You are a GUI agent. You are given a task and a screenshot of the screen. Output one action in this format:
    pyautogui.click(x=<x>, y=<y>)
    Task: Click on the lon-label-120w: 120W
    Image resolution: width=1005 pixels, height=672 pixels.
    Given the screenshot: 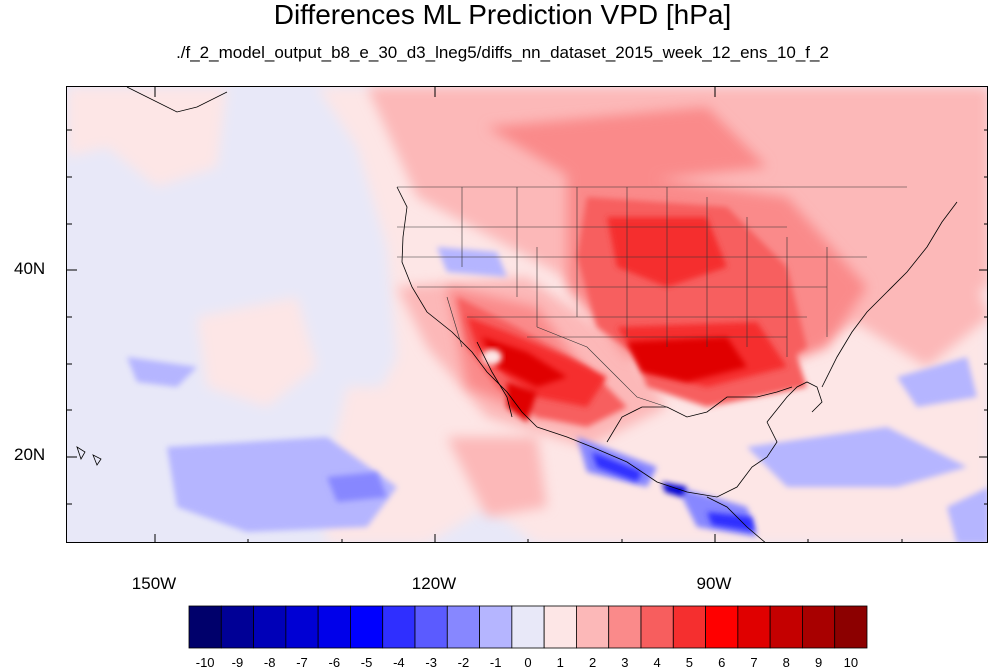 What is the action you would take?
    pyautogui.click(x=434, y=583)
    